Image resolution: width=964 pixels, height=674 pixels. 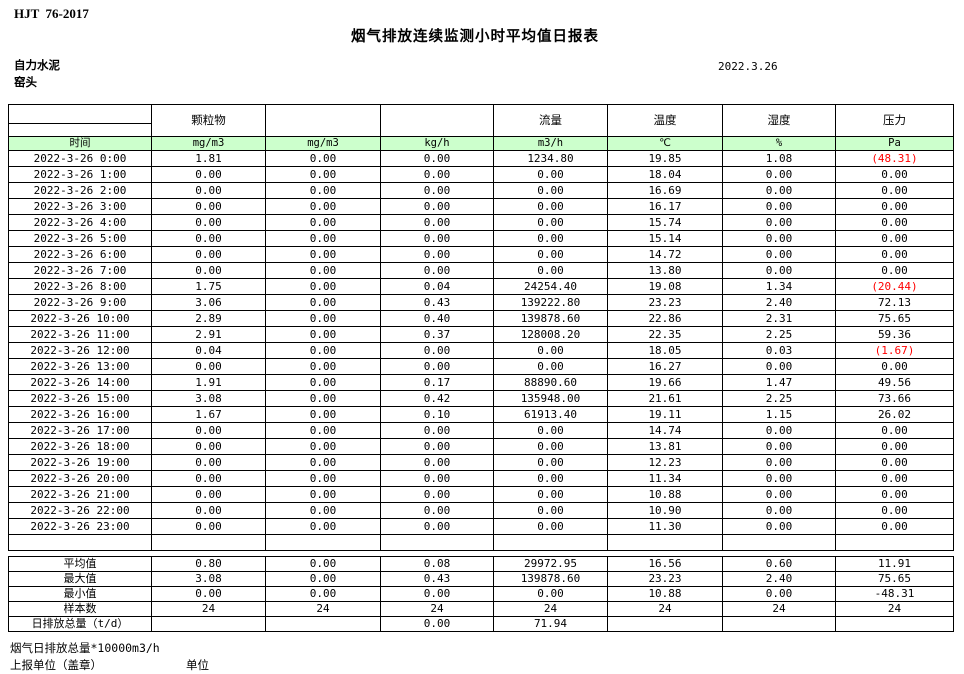 What do you see at coordinates (208, 318) in the screenshot?
I see `value-cell: 2.89` at bounding box center [208, 318].